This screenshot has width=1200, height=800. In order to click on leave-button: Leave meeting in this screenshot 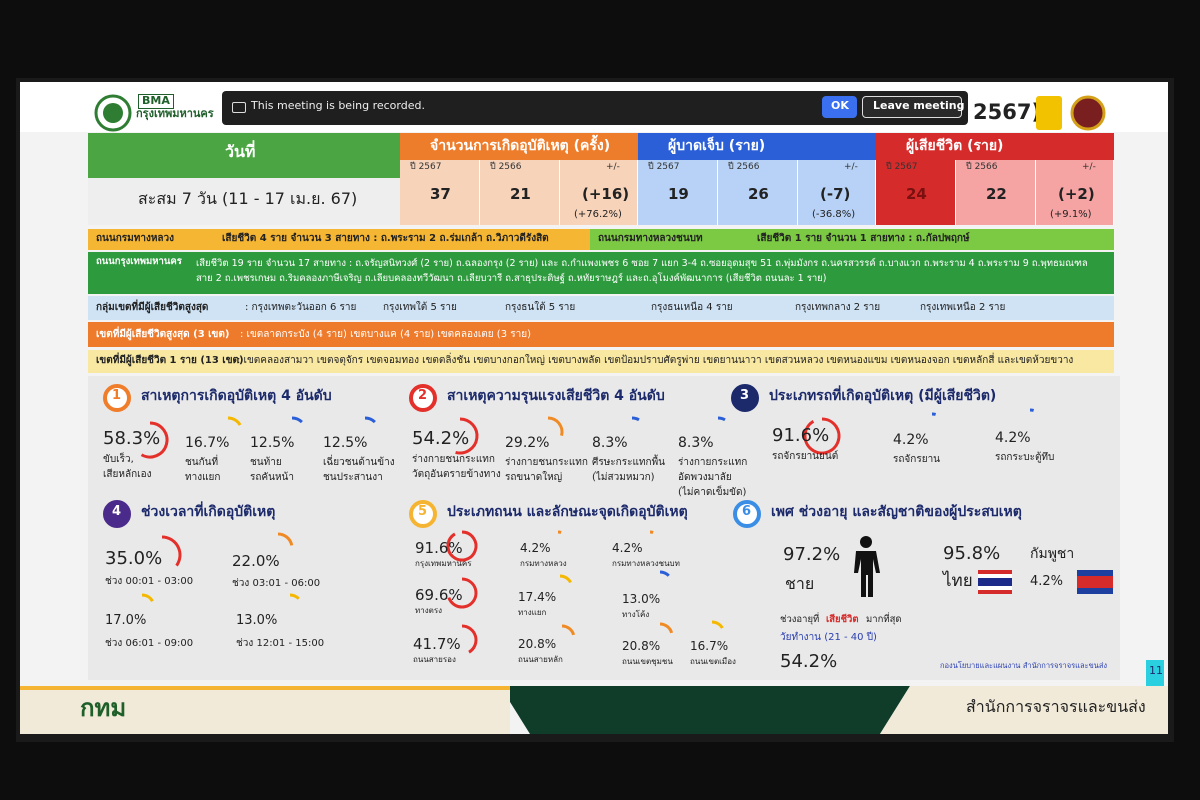, I will do `click(913, 107)`.